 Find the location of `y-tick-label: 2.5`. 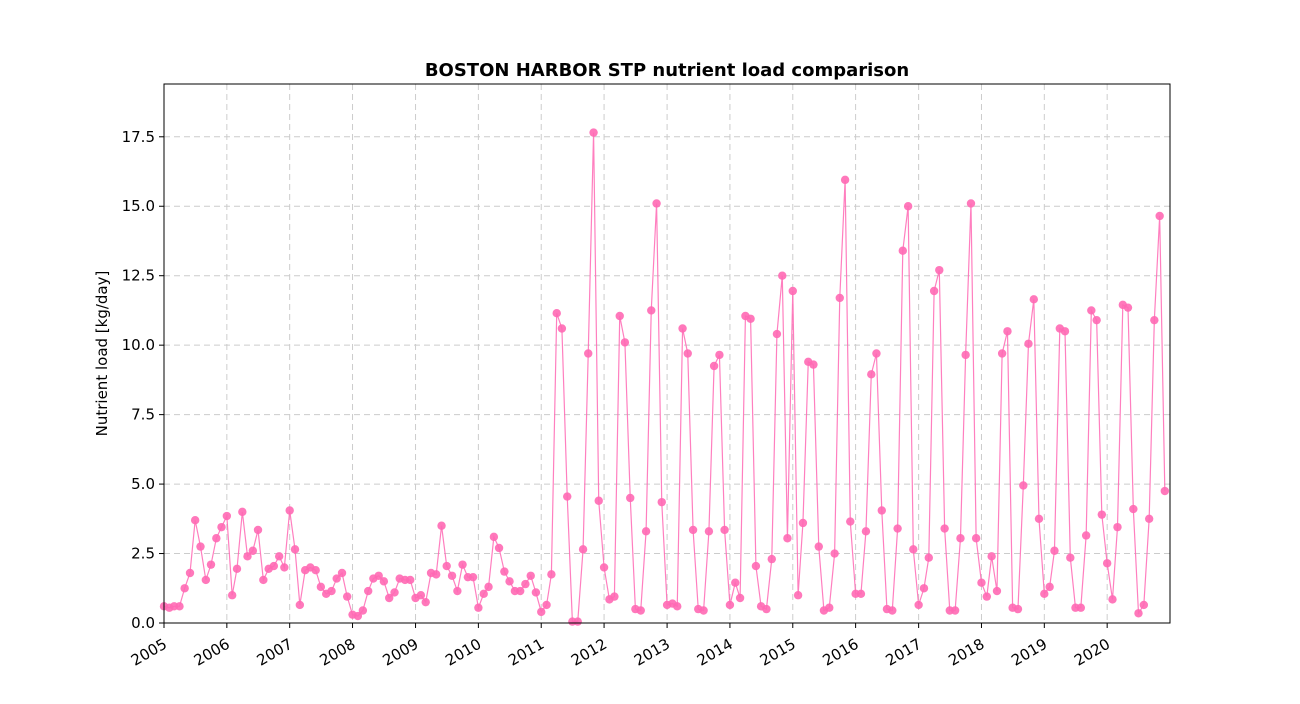

y-tick-label: 2.5 is located at coordinates (143, 554).